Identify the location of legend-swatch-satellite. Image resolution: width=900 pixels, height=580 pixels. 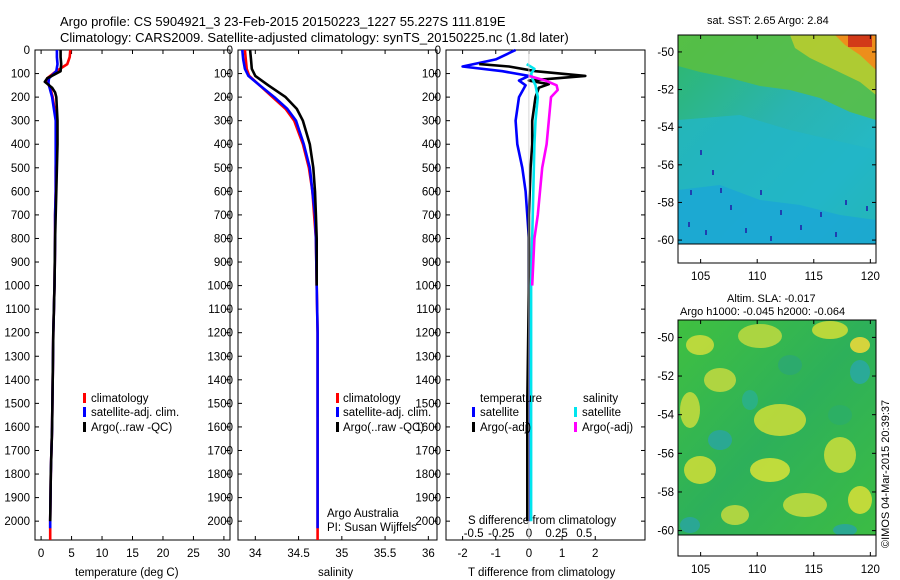
(337, 412).